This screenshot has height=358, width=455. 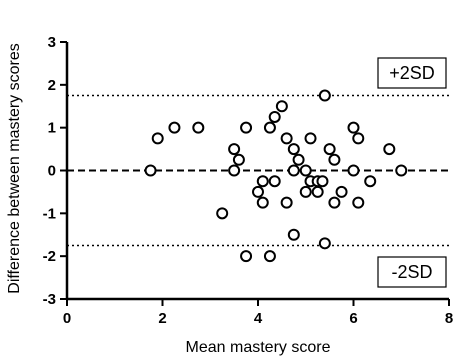 What do you see at coordinates (52, 42) in the screenshot?
I see `y-tick-label: 3` at bounding box center [52, 42].